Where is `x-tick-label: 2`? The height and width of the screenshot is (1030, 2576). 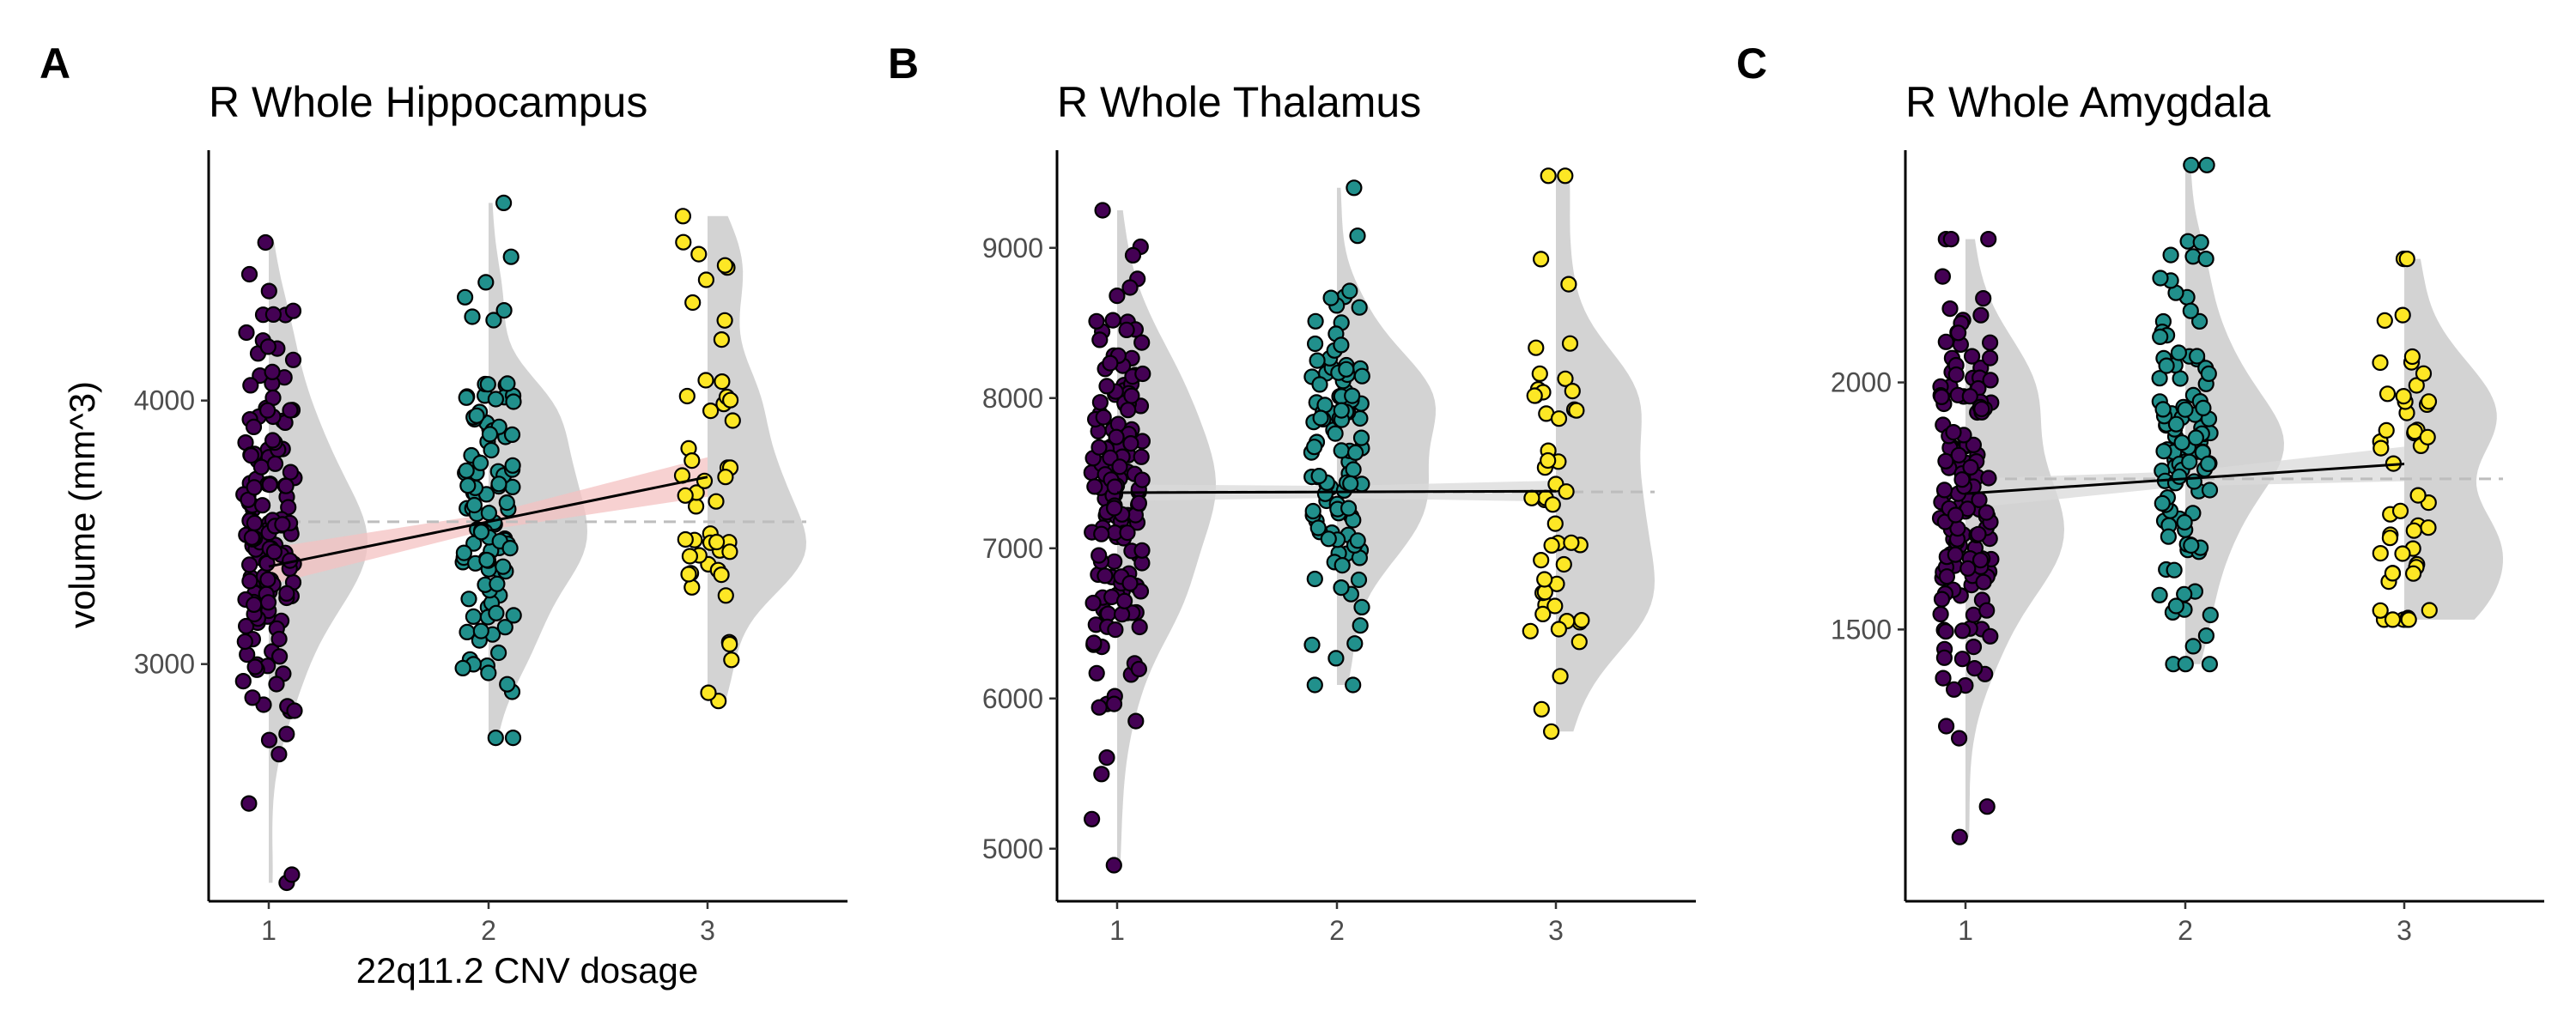
x-tick-label: 2 is located at coordinates (2185, 930).